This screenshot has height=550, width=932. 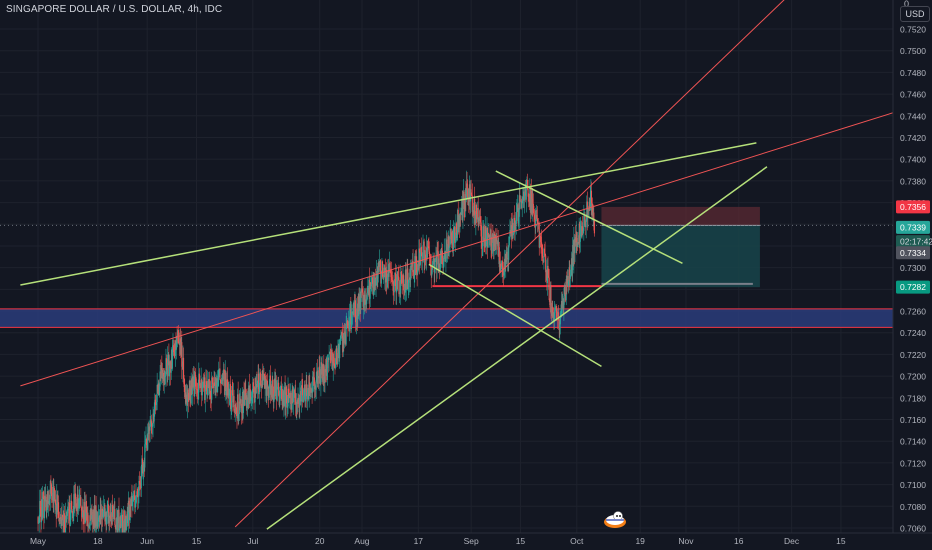 I want to click on y-tick-label: 0.7400, so click(x=913, y=160).